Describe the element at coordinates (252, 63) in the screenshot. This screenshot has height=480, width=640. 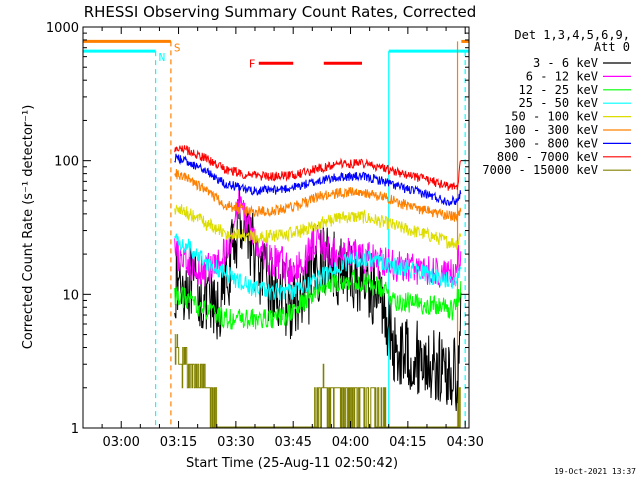
I see `flag-label-f: F` at that location.